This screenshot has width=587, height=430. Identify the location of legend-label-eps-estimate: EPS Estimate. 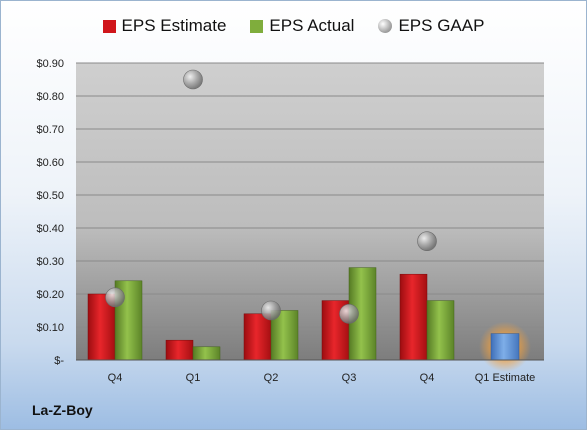
(174, 25).